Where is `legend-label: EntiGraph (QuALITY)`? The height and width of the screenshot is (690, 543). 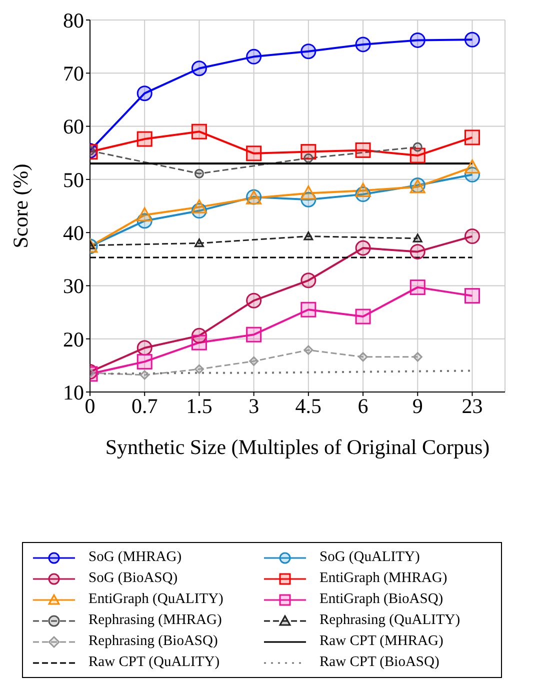
legend-label: EntiGraph (QuALITY) is located at coordinates (156, 599).